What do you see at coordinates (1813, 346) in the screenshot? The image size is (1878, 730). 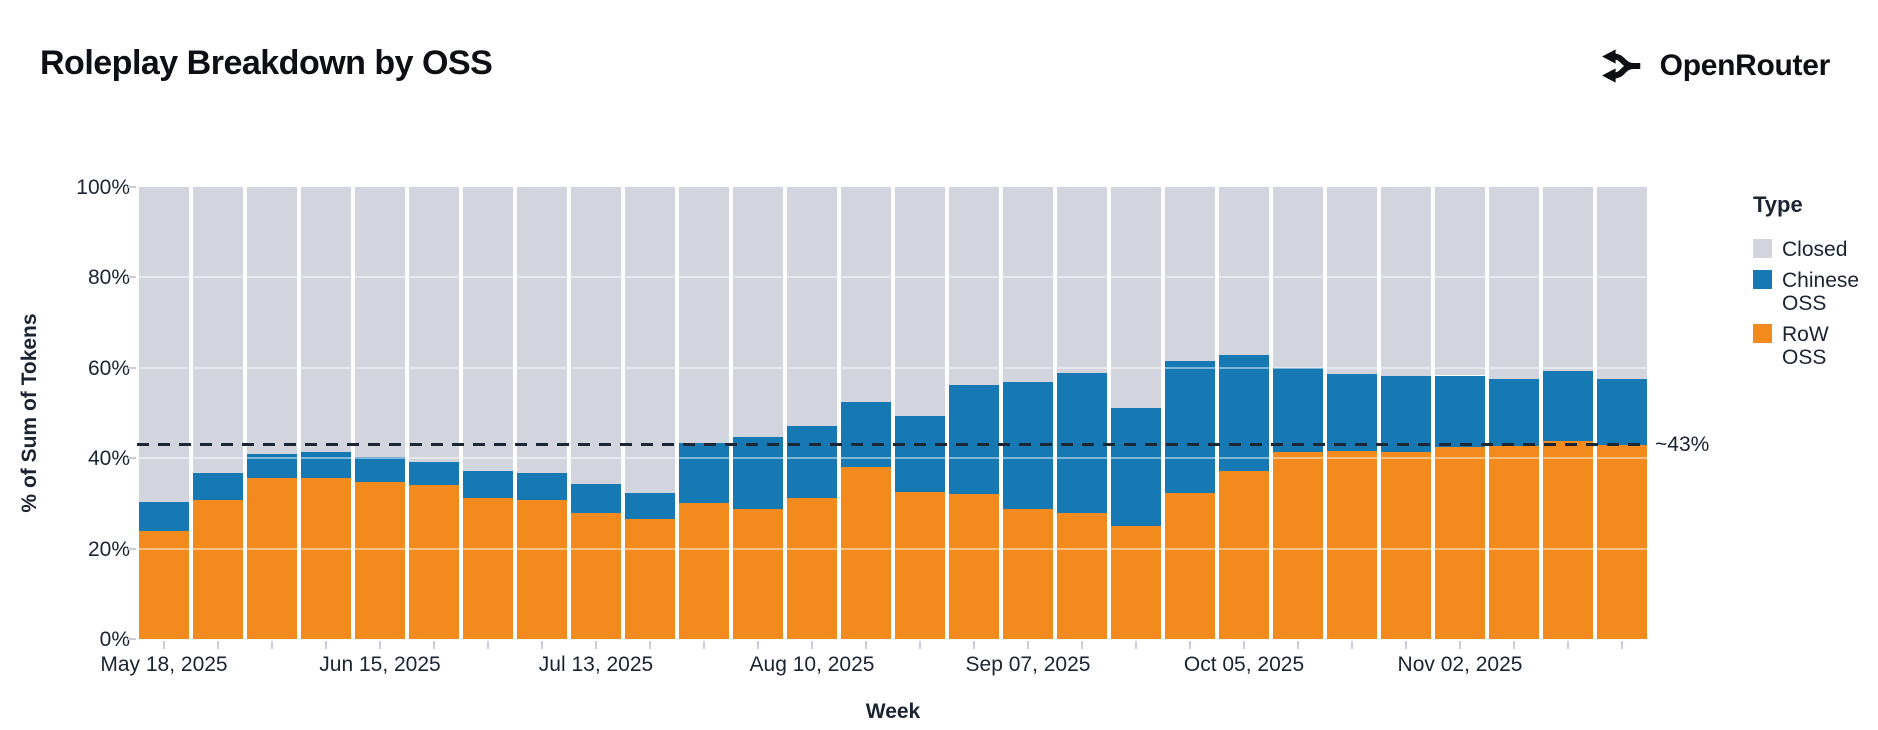 I see `legend-item-row-oss: RoW OSS` at bounding box center [1813, 346].